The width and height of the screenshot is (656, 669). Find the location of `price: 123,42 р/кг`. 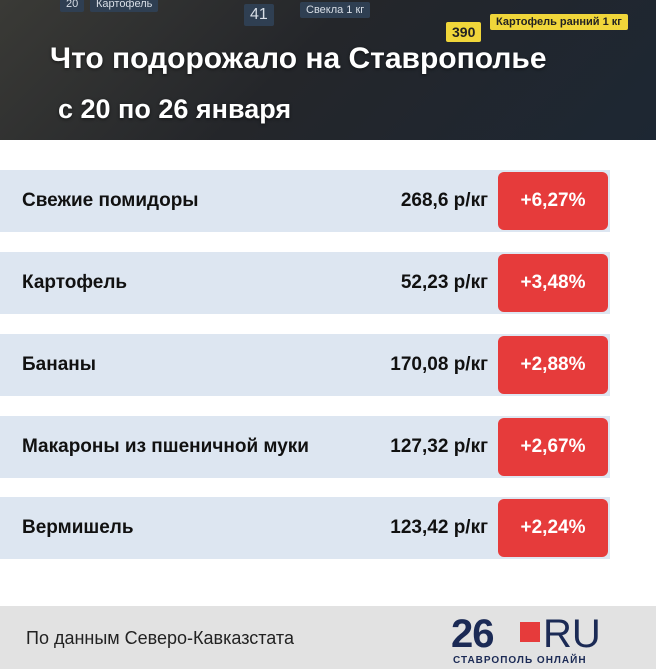

price: 123,42 р/кг is located at coordinates (439, 527).